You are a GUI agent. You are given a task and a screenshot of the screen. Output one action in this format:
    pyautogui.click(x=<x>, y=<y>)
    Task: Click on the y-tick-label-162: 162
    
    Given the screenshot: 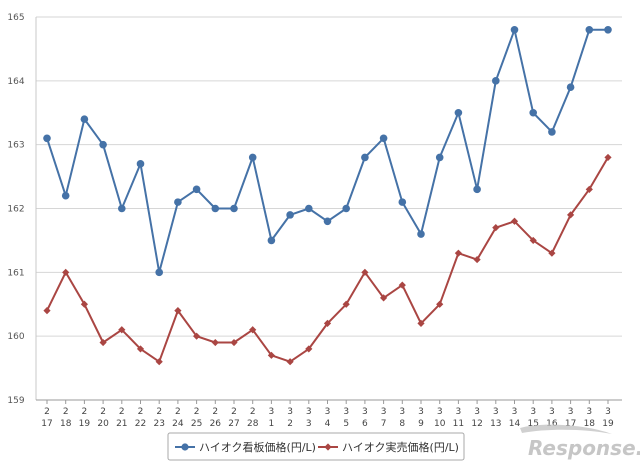 What is the action you would take?
    pyautogui.click(x=15, y=210)
    